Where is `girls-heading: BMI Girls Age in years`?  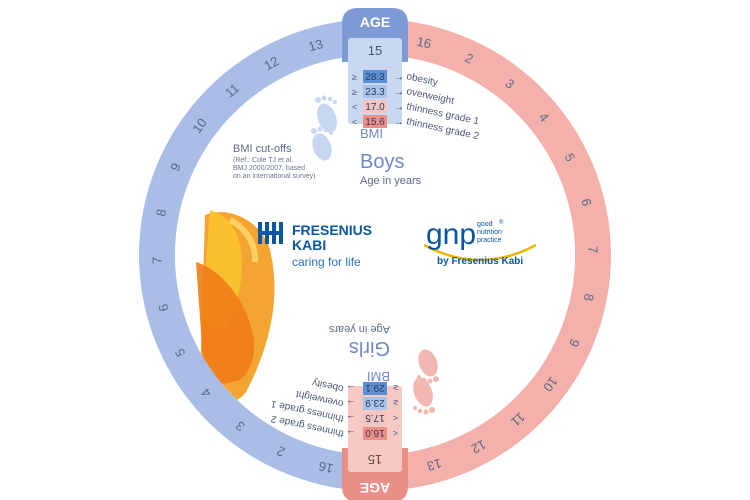
girls-heading: BMI Girls Age in years is located at coordinates (359, 353).